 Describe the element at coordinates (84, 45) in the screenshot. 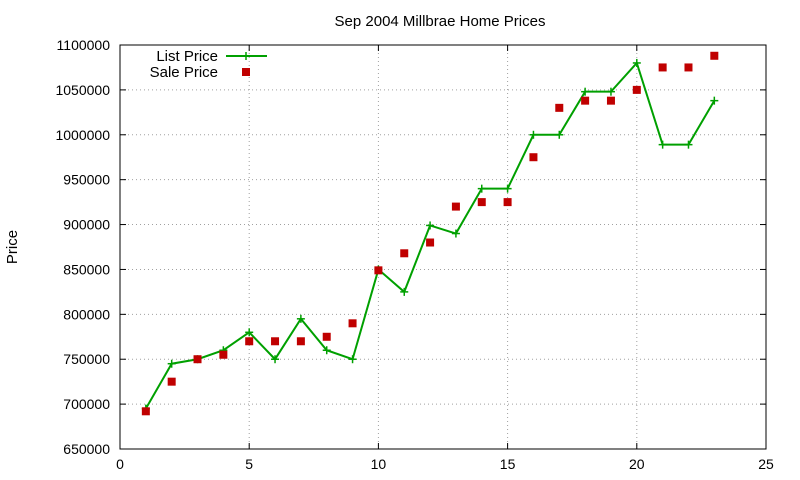

I see `y-tick-label: 1100000` at that location.